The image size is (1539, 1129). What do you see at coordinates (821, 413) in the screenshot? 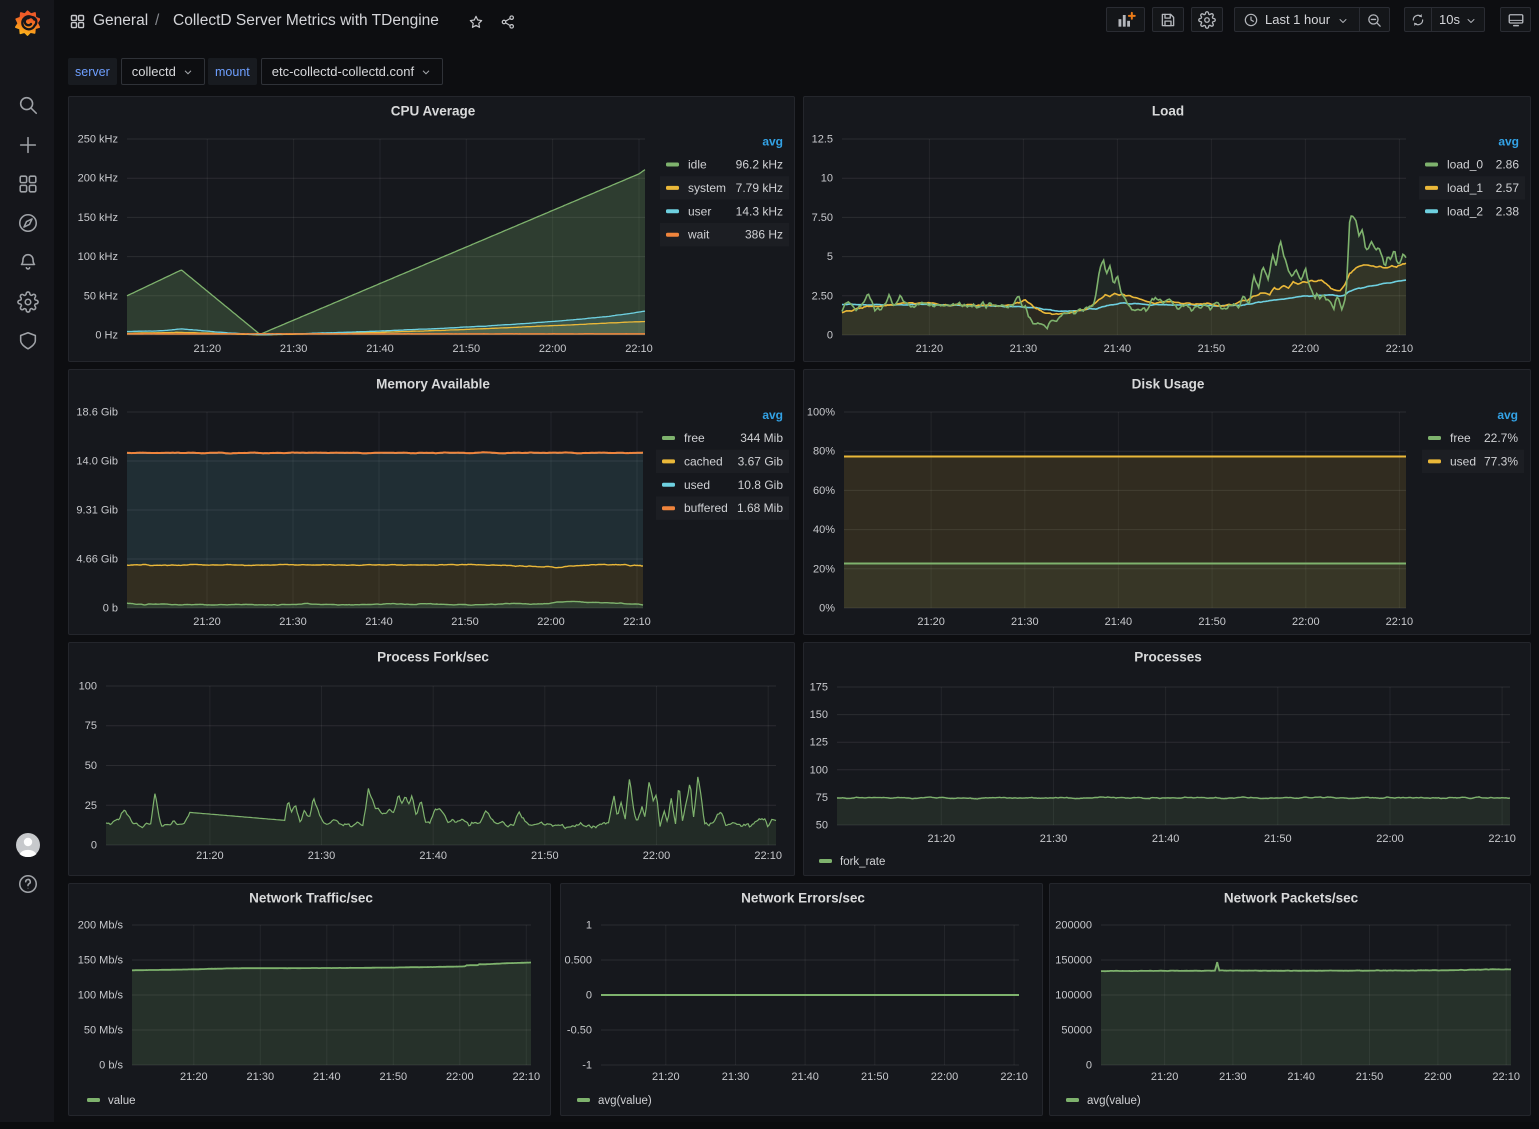
I see `svg-text: 100%` at bounding box center [821, 413].